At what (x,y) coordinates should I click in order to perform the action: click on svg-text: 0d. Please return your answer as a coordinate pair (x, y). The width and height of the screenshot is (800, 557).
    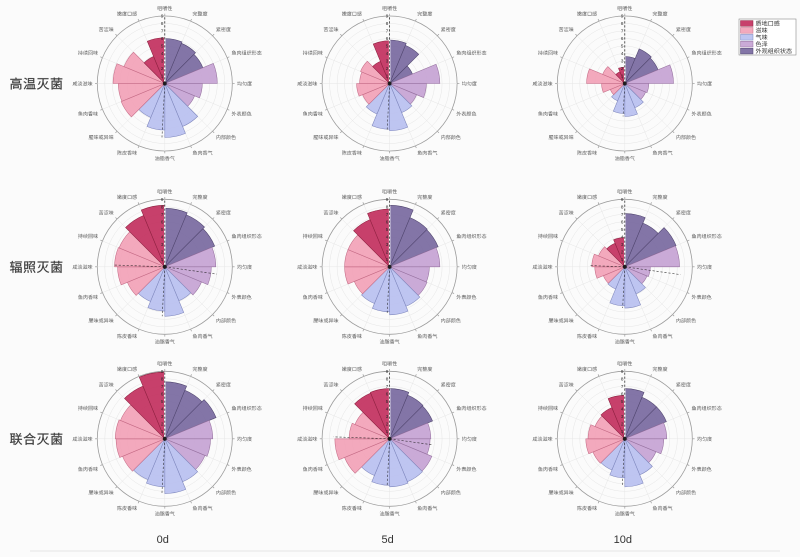
    Looking at the image, I should click on (163, 540).